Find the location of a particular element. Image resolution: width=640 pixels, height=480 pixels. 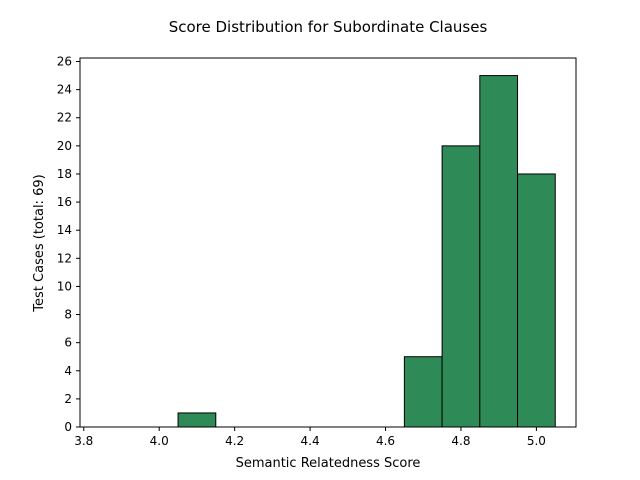

y-tick-label-13: 26 is located at coordinates (64, 62).